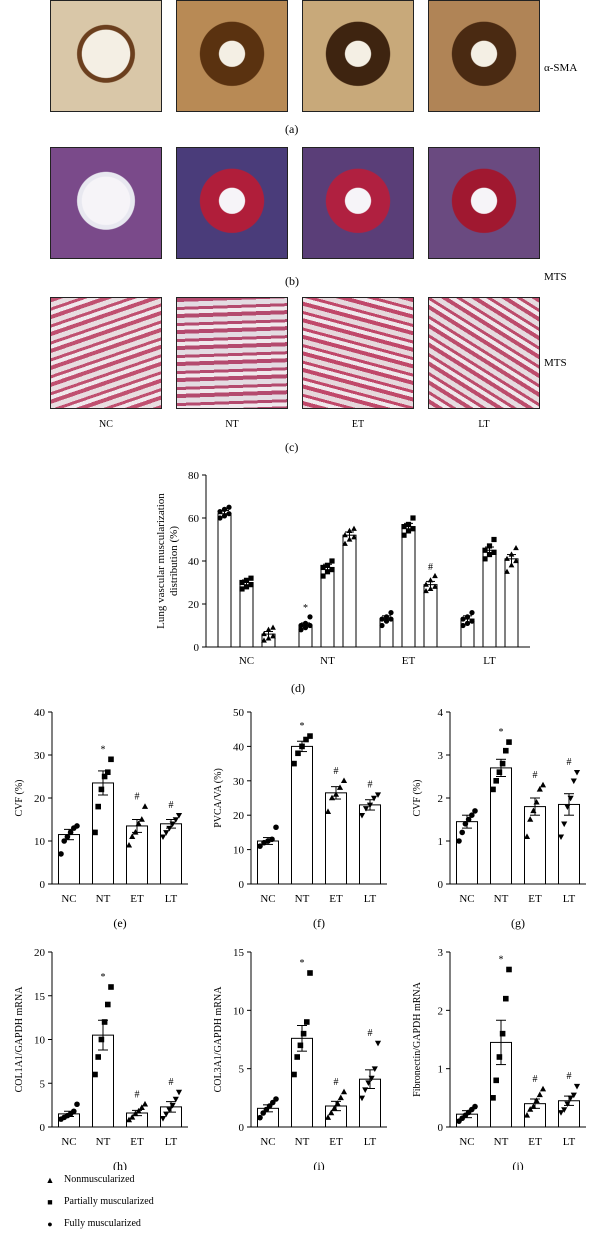  Describe the element at coordinates (300, 1058) in the screenshot. I see `chart-i: 0 5 10 15 NC NT * ET # LT # COL3A1/GAPDH mRNA (i)` at that location.